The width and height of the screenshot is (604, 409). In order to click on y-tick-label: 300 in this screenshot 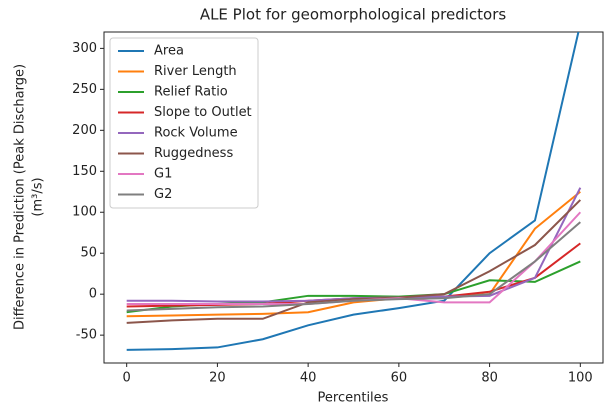, I will do `click(84, 48)`.